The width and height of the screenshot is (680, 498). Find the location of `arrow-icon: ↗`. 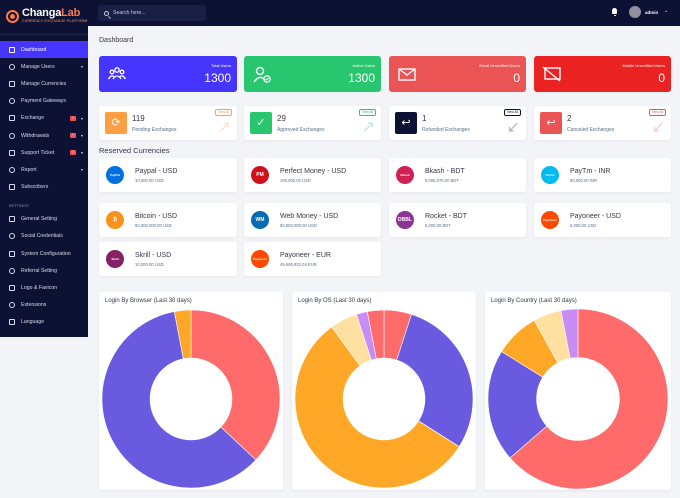

arrow-icon: ↗ is located at coordinates (224, 127).